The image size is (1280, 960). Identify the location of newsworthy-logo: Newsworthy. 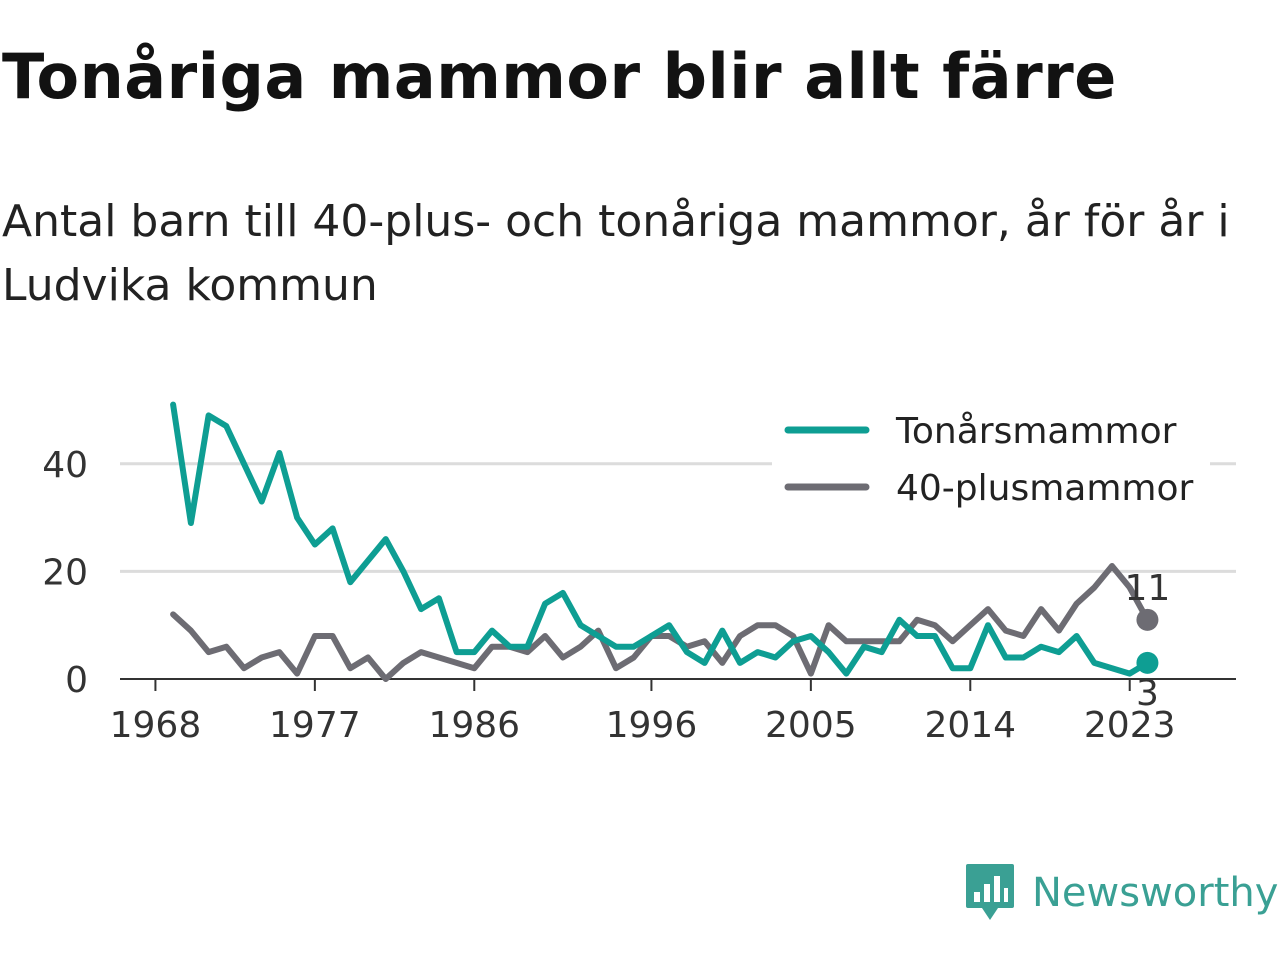
(1121, 893).